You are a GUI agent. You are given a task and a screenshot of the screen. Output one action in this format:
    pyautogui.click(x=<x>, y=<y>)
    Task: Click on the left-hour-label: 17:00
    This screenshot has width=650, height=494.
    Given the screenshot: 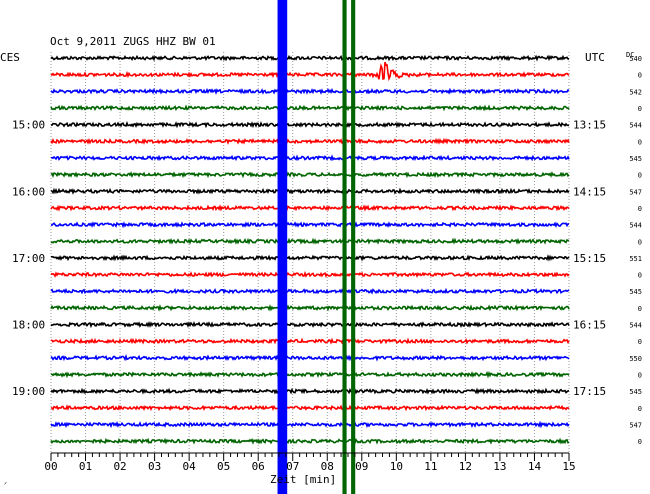 What is the action you would take?
    pyautogui.click(x=28, y=258)
    